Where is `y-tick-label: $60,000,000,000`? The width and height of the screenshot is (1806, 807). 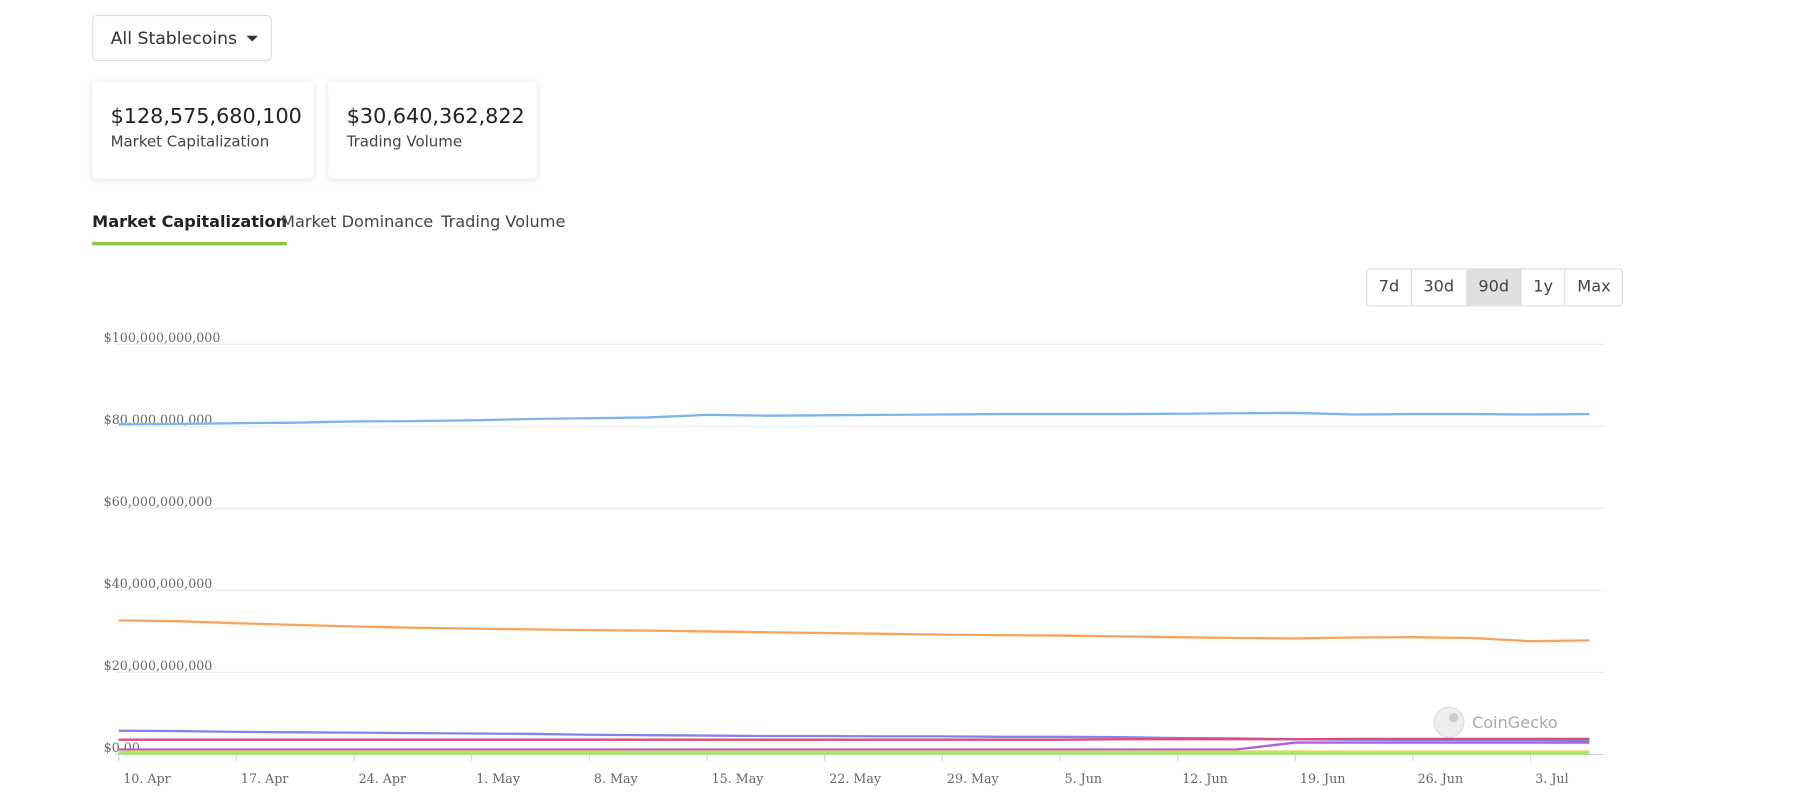 y-tick-label: $60,000,000,000 is located at coordinates (158, 501).